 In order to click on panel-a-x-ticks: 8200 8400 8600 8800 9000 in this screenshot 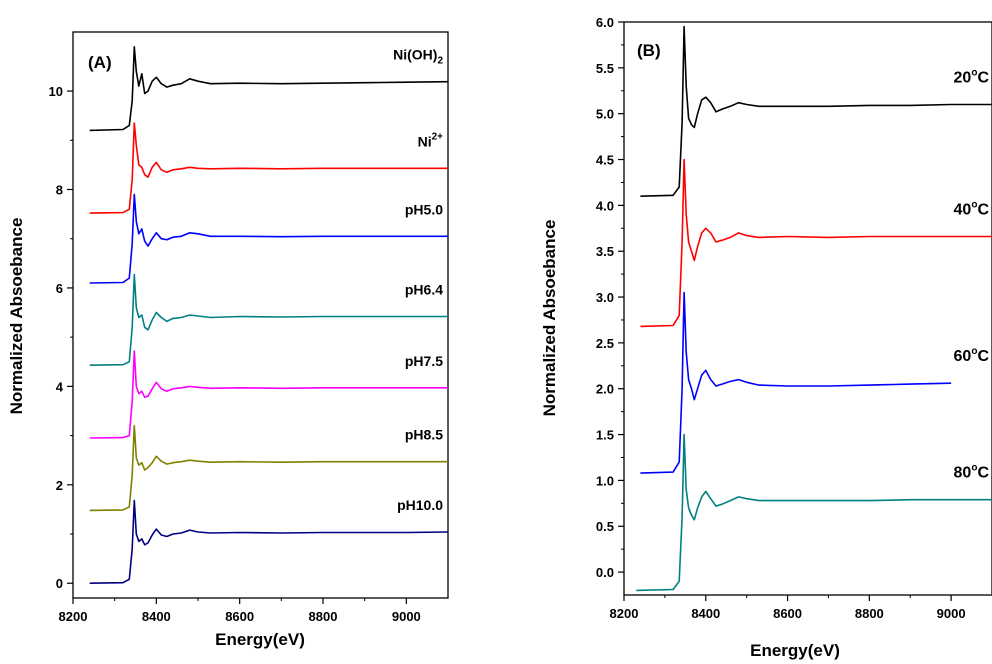, I will do `click(240, 611)`.